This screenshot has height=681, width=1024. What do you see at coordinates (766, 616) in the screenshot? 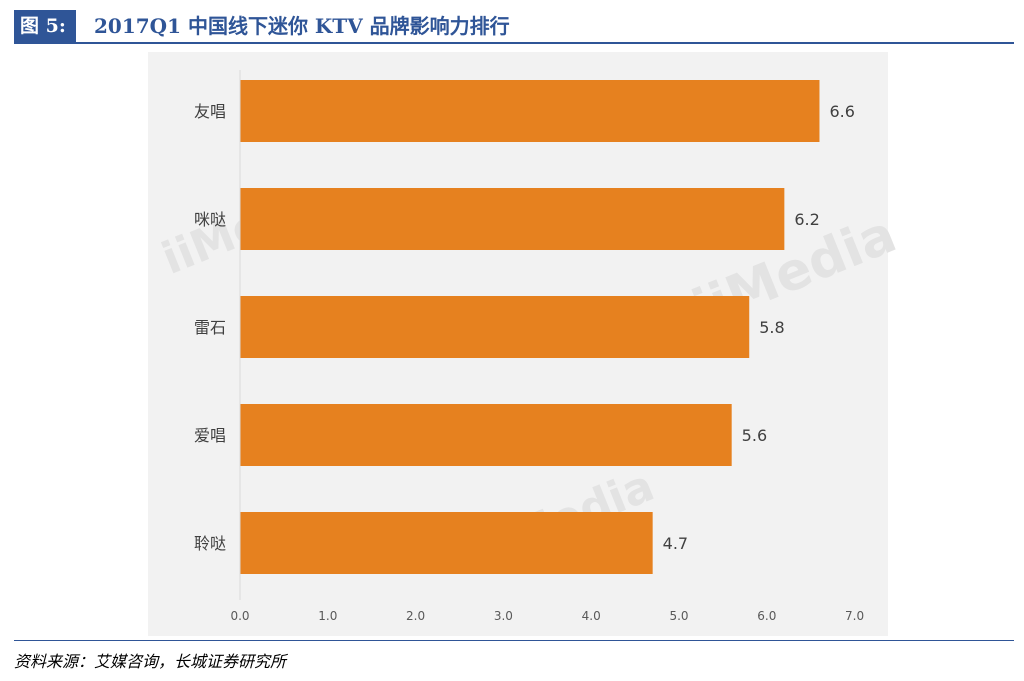
I see `x-tick-label: 6.0` at bounding box center [766, 616].